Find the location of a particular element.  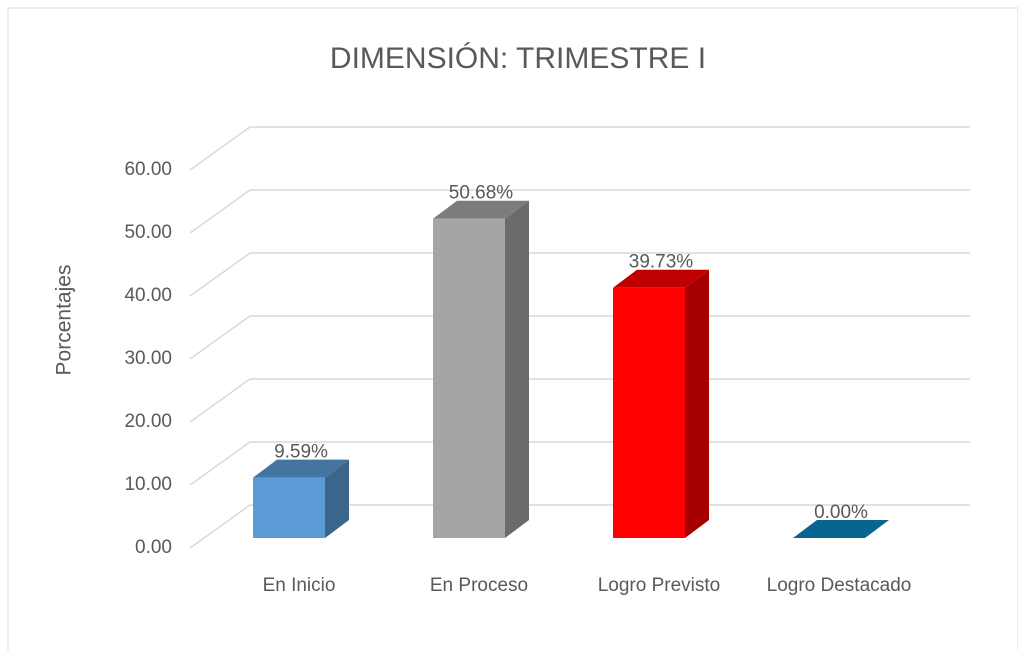

data-label: 50.68% is located at coordinates (481, 193).